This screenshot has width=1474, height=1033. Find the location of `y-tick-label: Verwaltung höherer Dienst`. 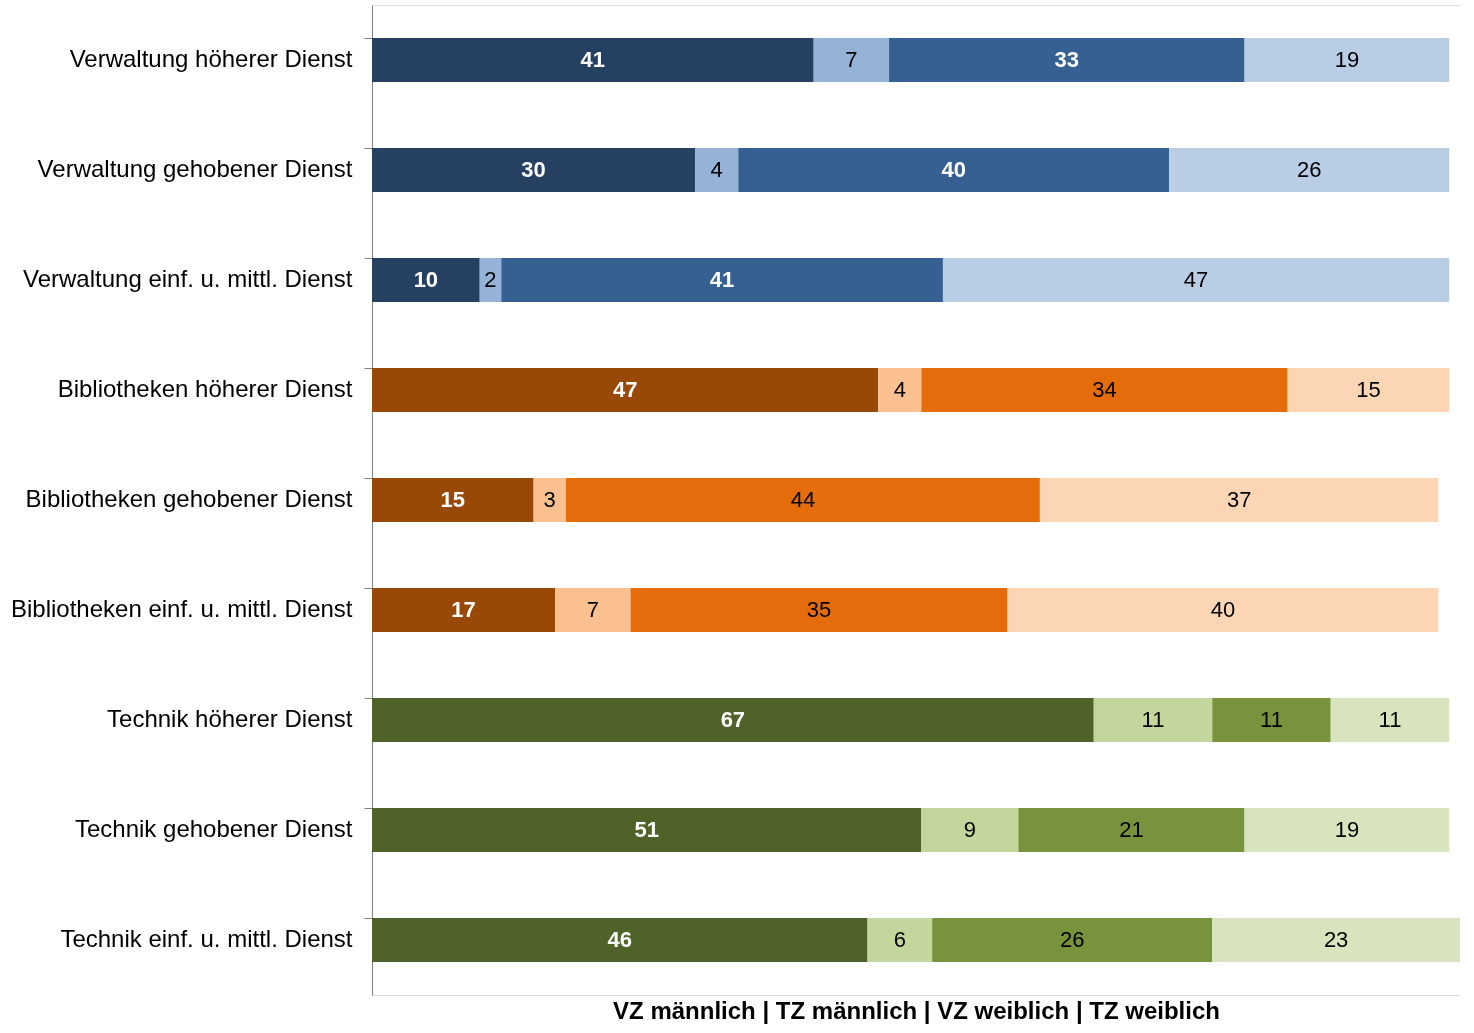

y-tick-label: Verwaltung höherer Dienst is located at coordinates (211, 58).